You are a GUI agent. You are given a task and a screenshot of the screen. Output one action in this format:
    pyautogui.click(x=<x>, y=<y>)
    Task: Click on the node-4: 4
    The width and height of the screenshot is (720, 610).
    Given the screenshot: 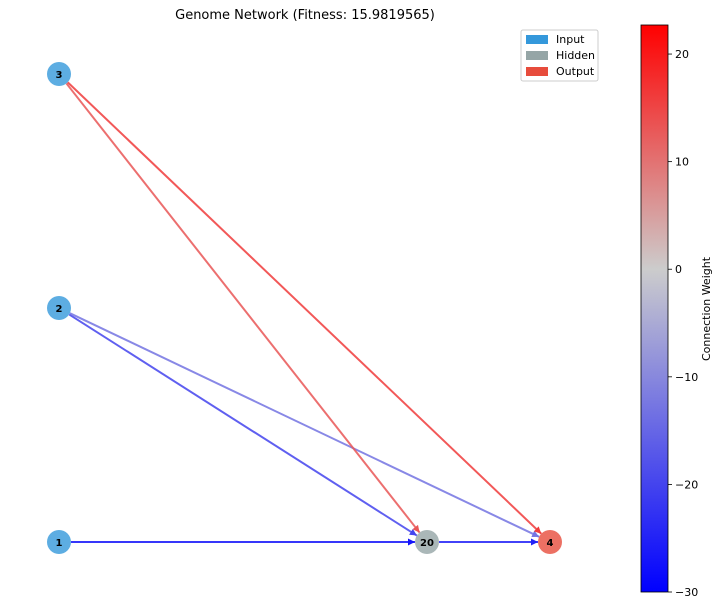 What is the action you would take?
    pyautogui.click(x=550, y=542)
    